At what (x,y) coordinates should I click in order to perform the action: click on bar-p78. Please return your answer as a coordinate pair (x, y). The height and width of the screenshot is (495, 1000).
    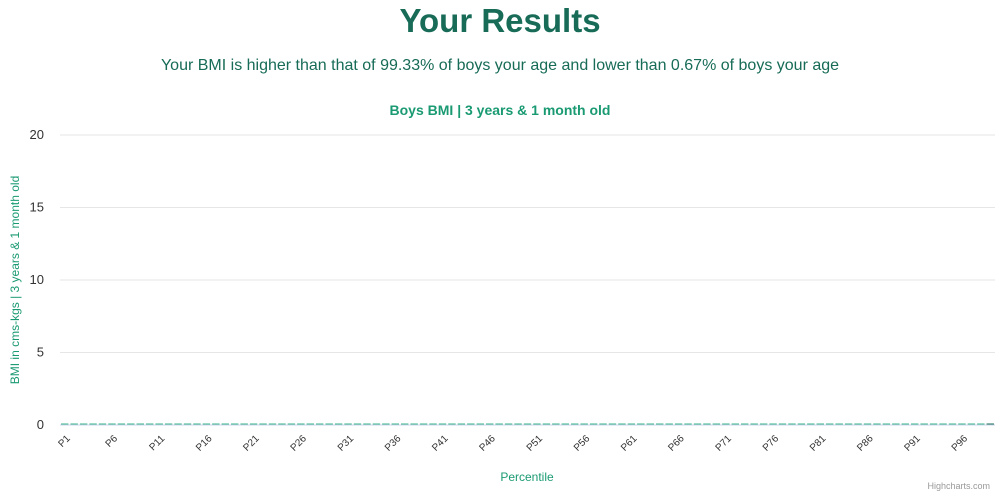
    Looking at the image, I should click on (792, 424).